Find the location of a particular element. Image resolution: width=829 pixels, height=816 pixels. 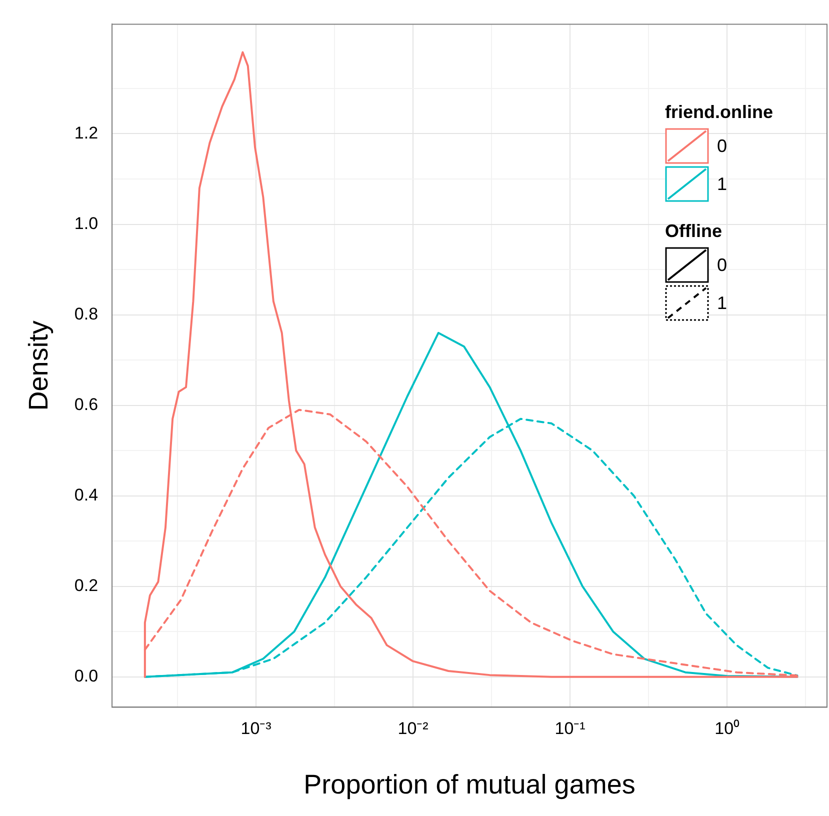

y-tick-label: 0.0 is located at coordinates (86, 676).